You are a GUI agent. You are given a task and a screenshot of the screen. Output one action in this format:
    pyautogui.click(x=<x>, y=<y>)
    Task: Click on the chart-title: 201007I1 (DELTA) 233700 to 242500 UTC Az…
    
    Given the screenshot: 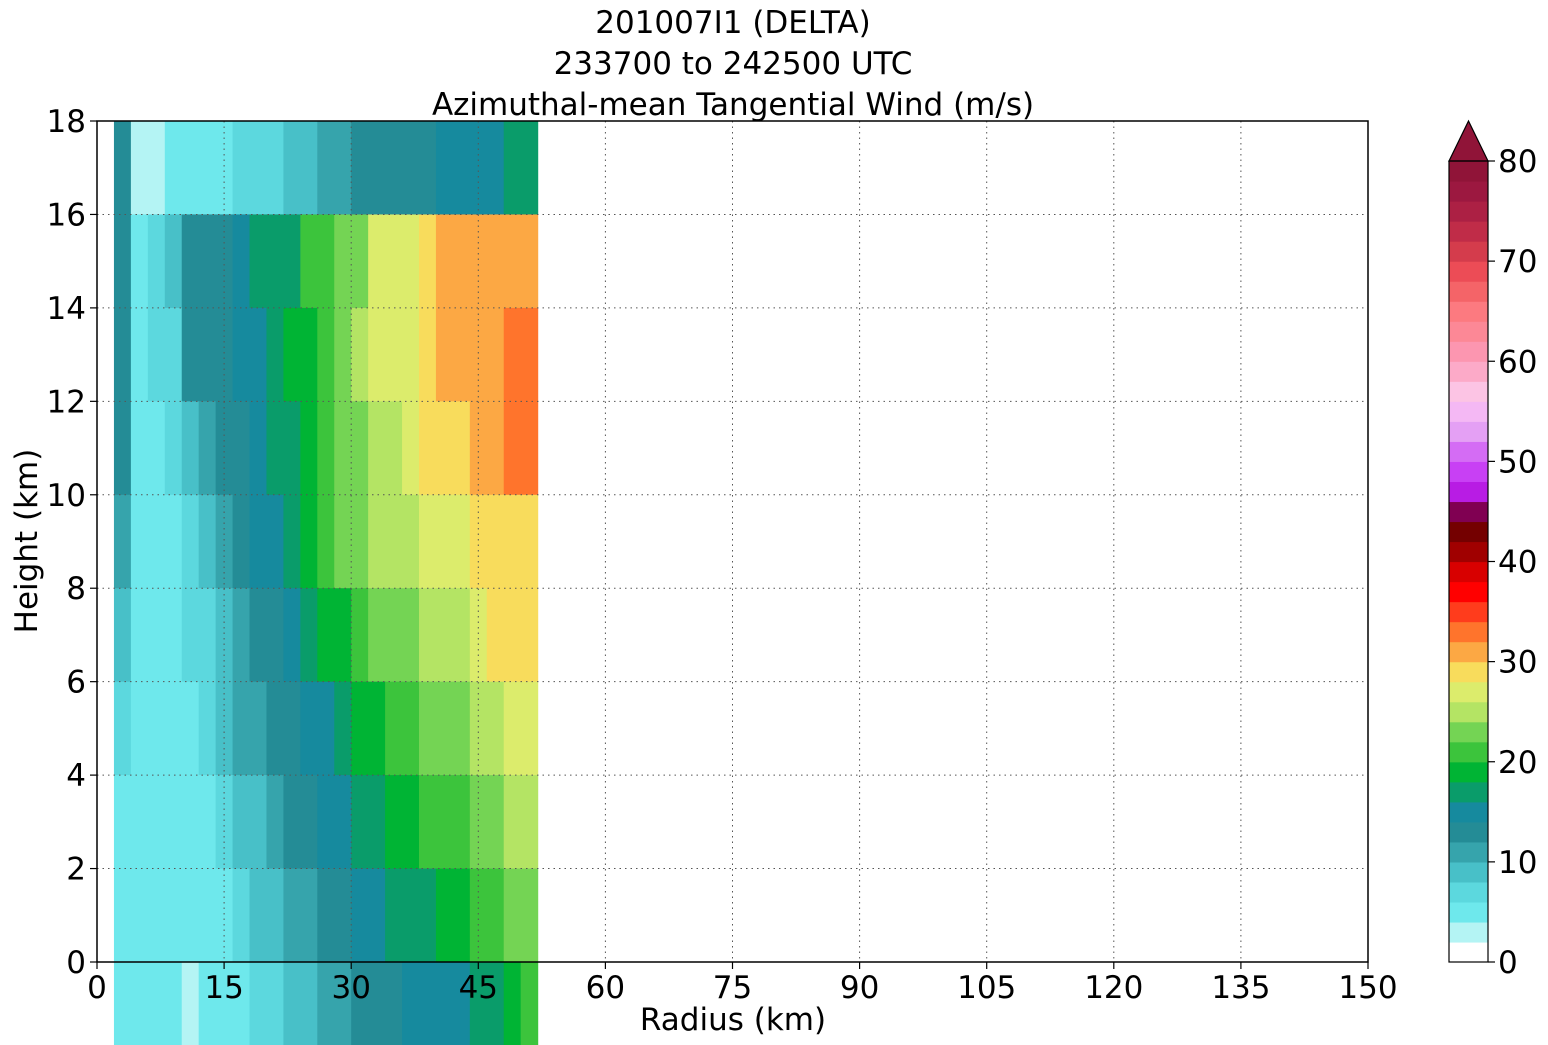 What is the action you would take?
    pyautogui.click(x=733, y=64)
    